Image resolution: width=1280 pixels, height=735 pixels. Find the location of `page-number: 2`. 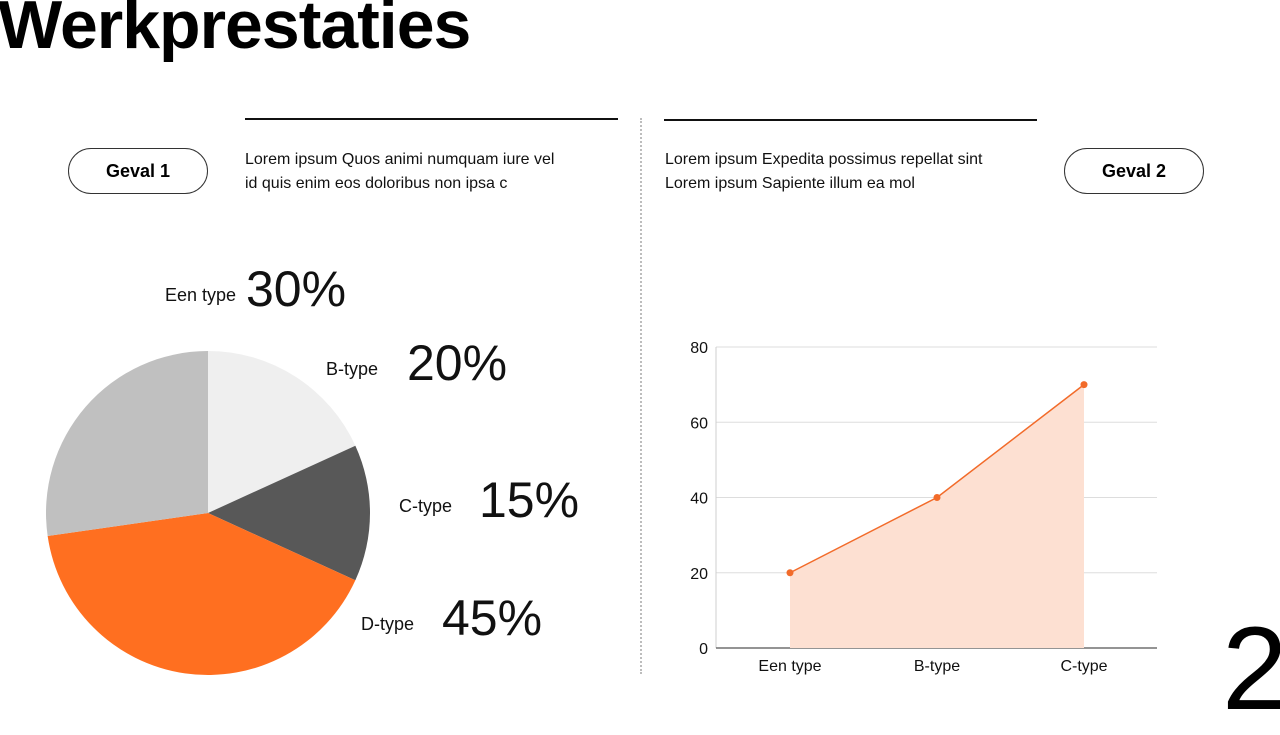

page-number: 2 is located at coordinates (1251, 669).